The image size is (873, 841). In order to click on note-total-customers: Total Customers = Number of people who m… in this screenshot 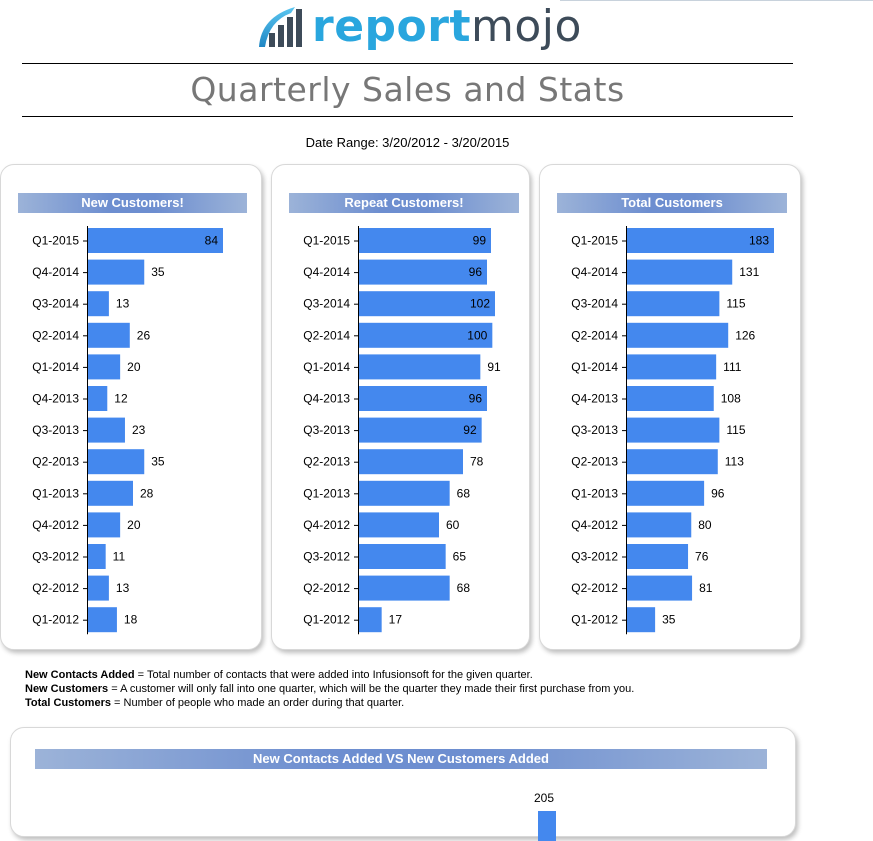, I will do `click(329, 703)`.